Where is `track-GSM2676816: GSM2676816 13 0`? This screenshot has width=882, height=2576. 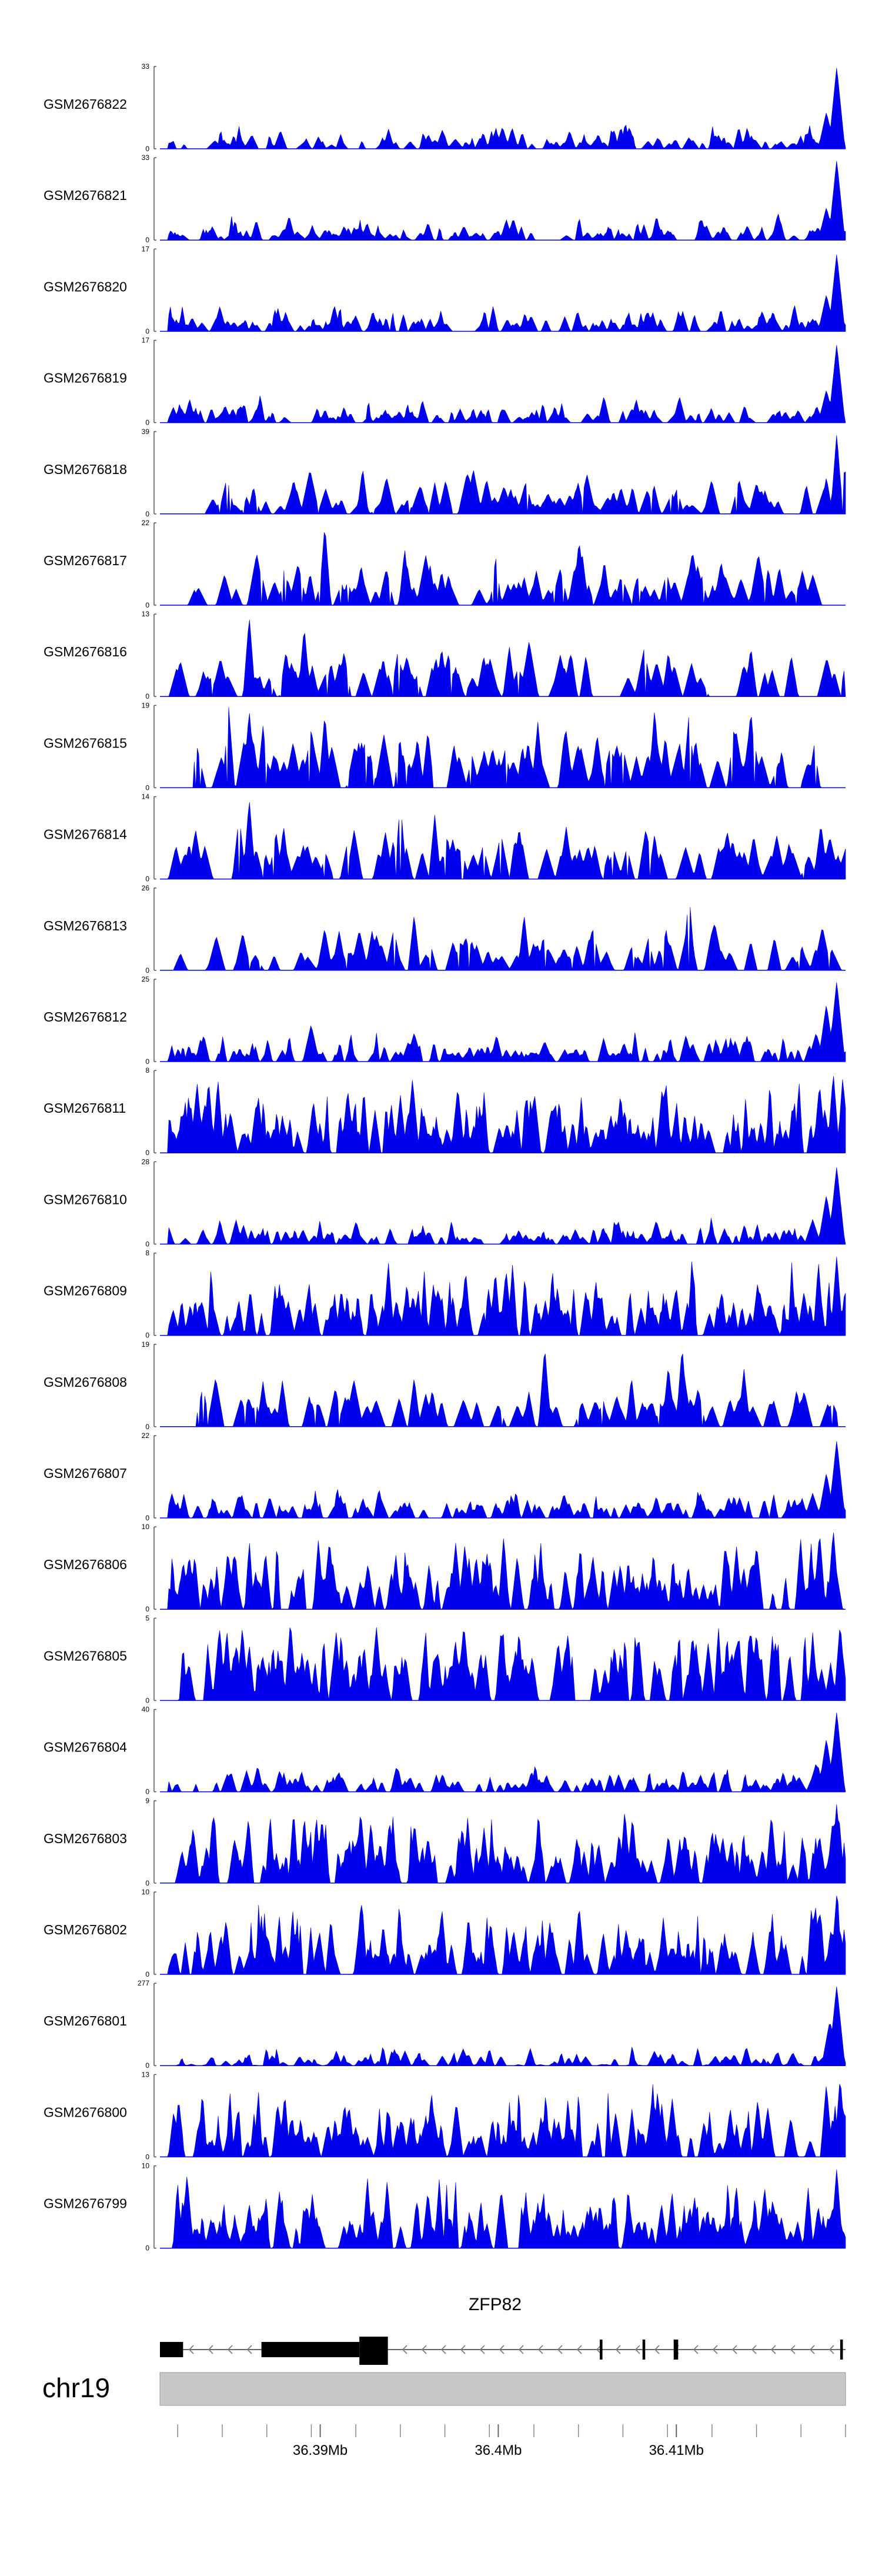 track-GSM2676816: GSM2676816 13 0 is located at coordinates (445, 655).